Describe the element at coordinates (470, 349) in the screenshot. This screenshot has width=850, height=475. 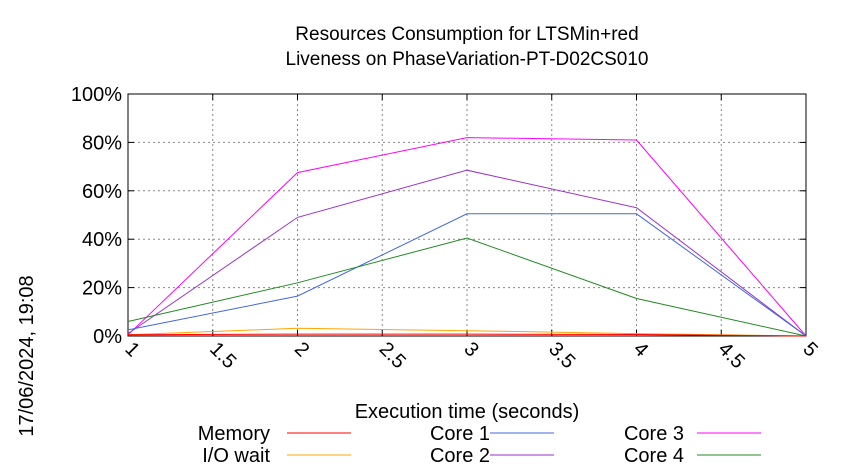
I see `x-tick-label: 3` at that location.